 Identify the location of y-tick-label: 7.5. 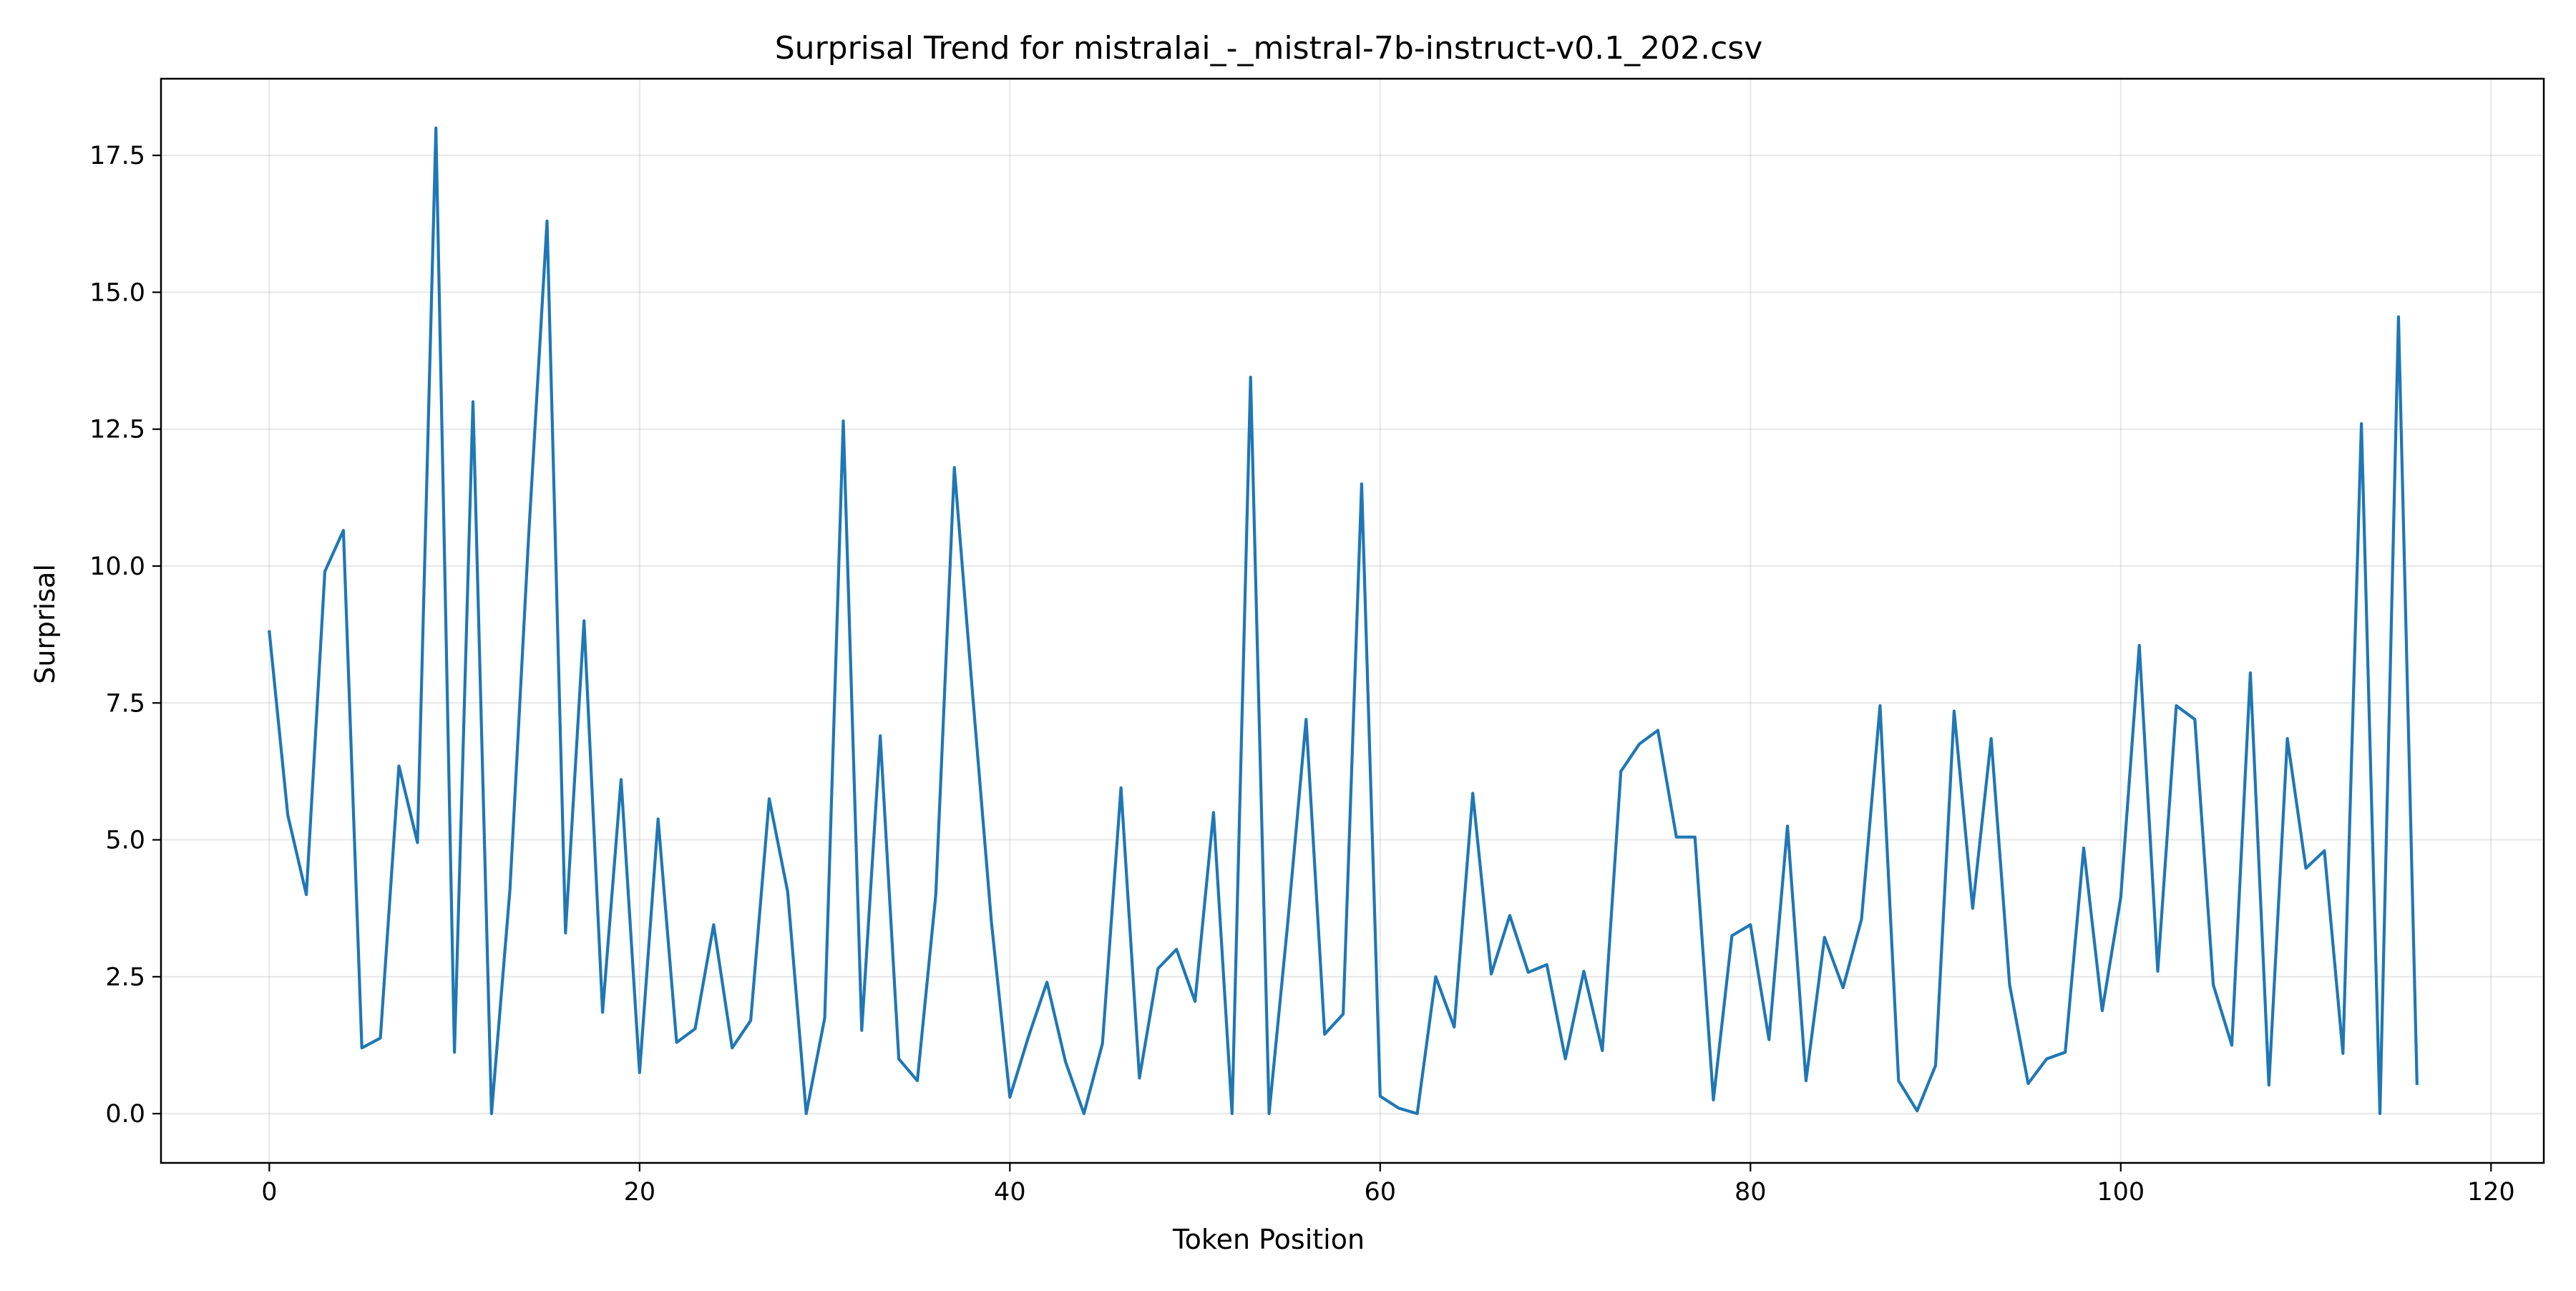
(125, 703).